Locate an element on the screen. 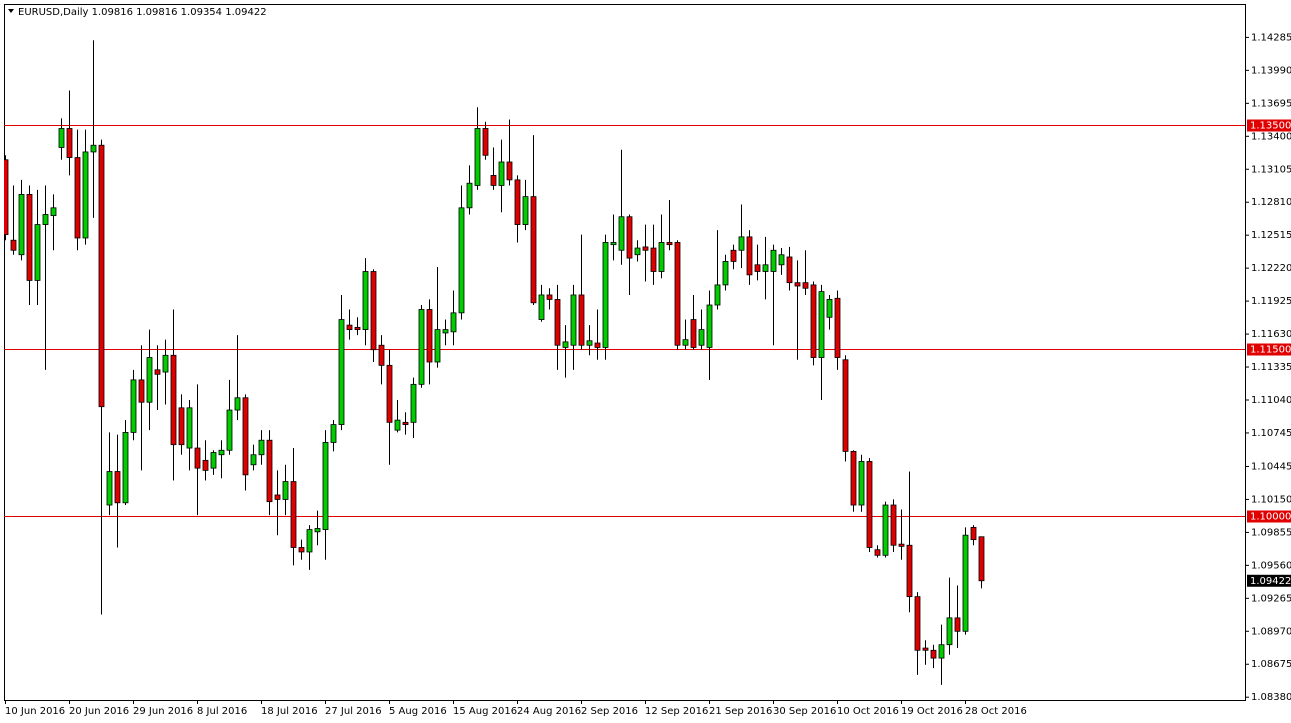 The width and height of the screenshot is (1291, 723). y-tick-label: 1.13695 is located at coordinates (1271, 103).